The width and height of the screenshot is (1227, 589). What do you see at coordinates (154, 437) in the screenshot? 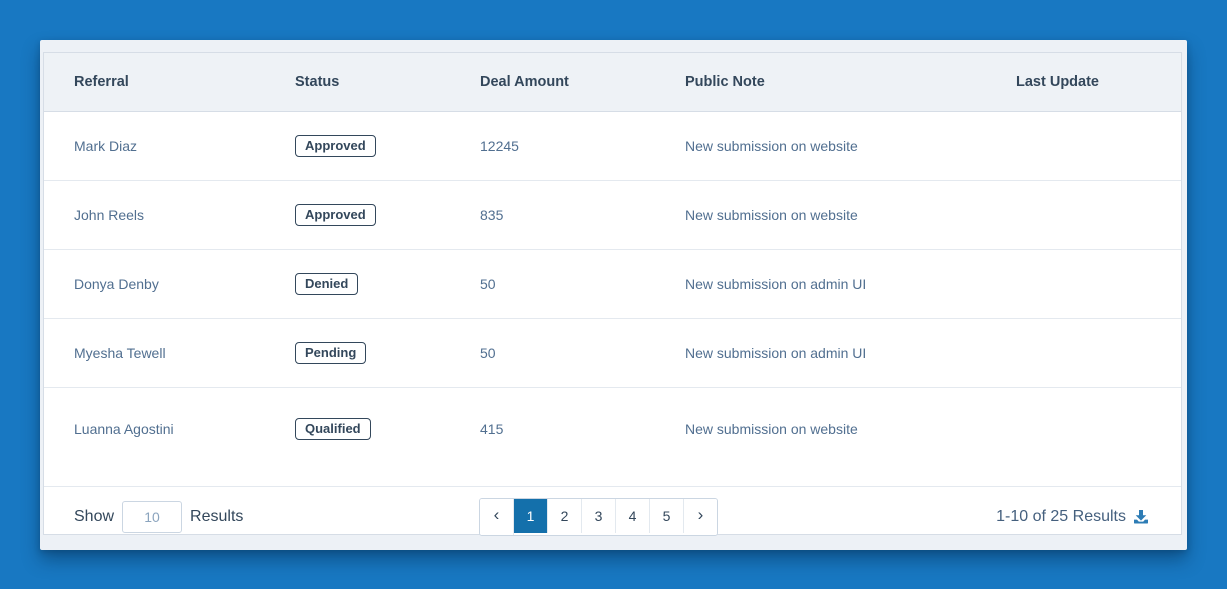
I see `cell-referral: Luanna Agostini` at bounding box center [154, 437].